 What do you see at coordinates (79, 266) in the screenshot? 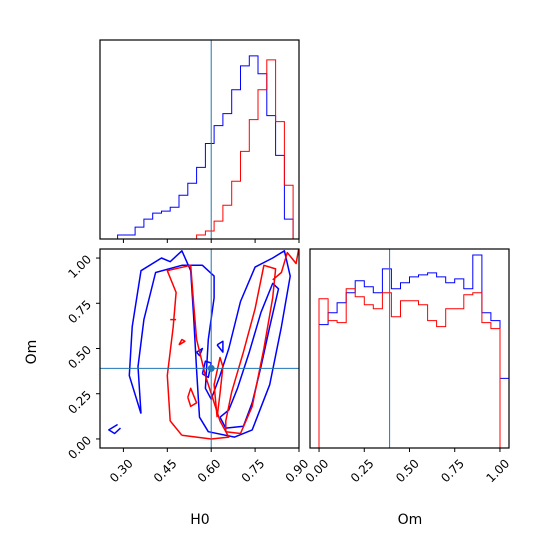
I see `om-y-tick-label-4: 1.00` at bounding box center [79, 266].